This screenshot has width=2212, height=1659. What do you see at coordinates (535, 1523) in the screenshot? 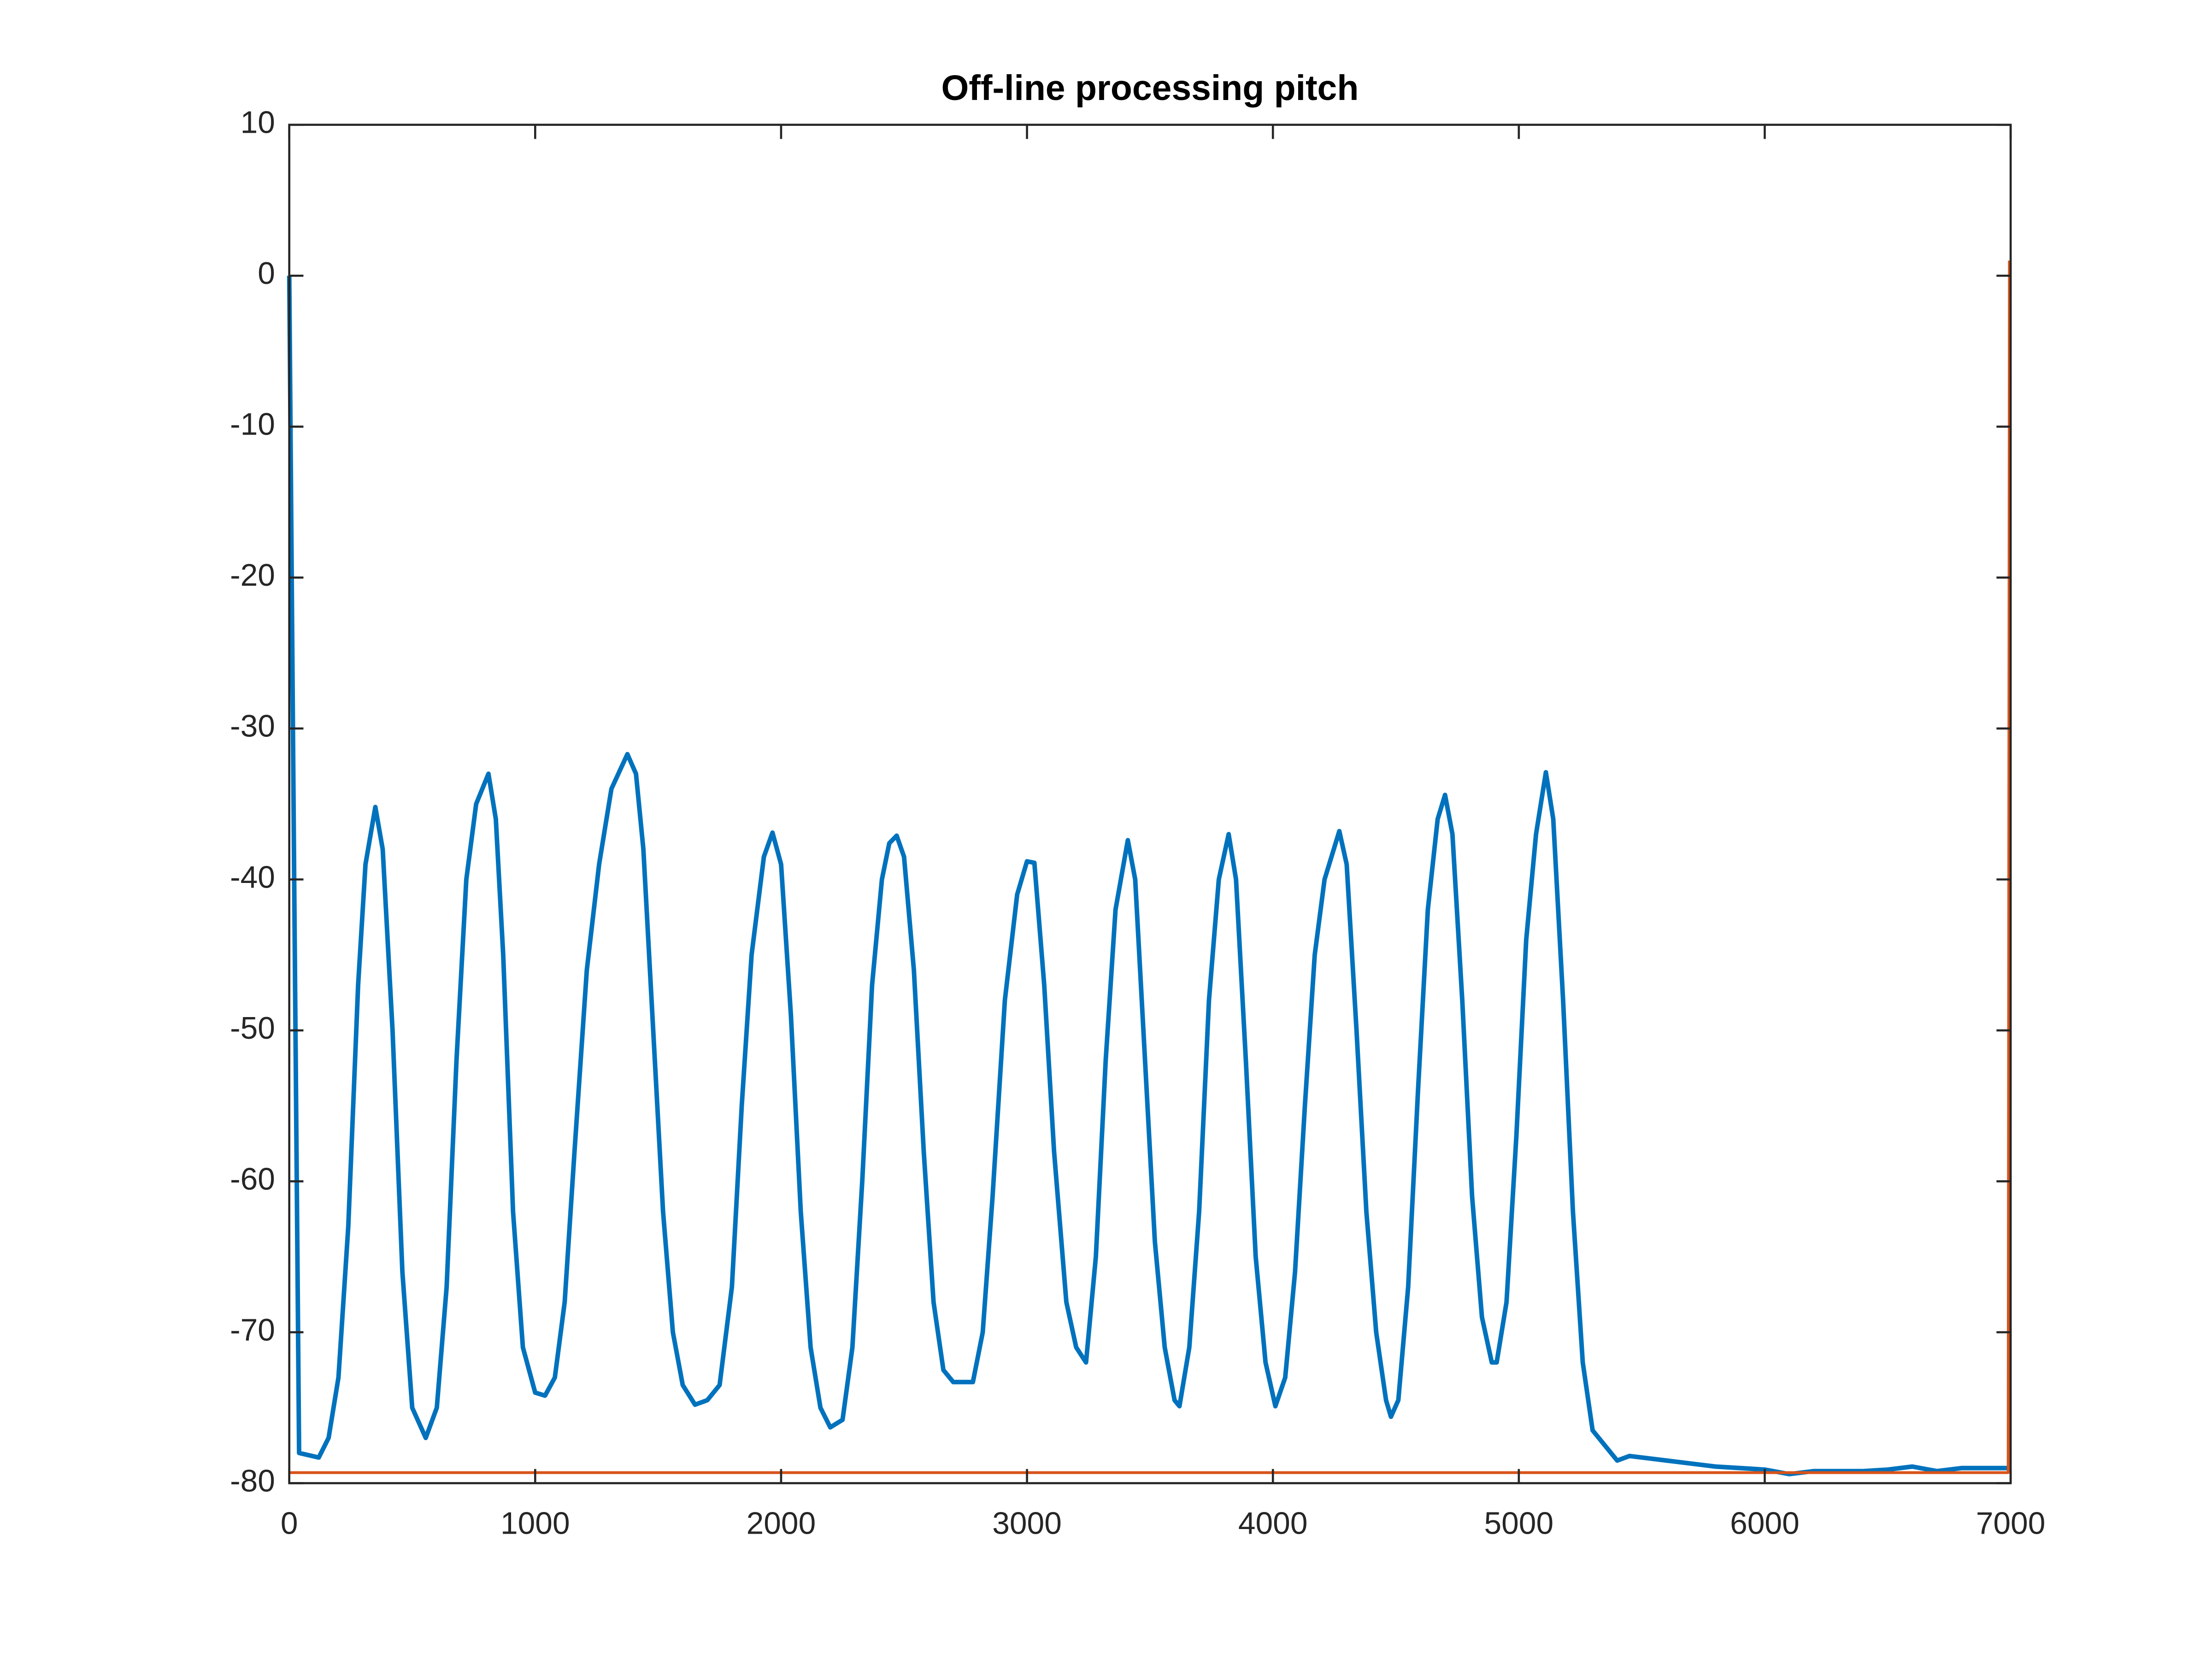
I see `x-tick-label: 1000` at bounding box center [535, 1523].